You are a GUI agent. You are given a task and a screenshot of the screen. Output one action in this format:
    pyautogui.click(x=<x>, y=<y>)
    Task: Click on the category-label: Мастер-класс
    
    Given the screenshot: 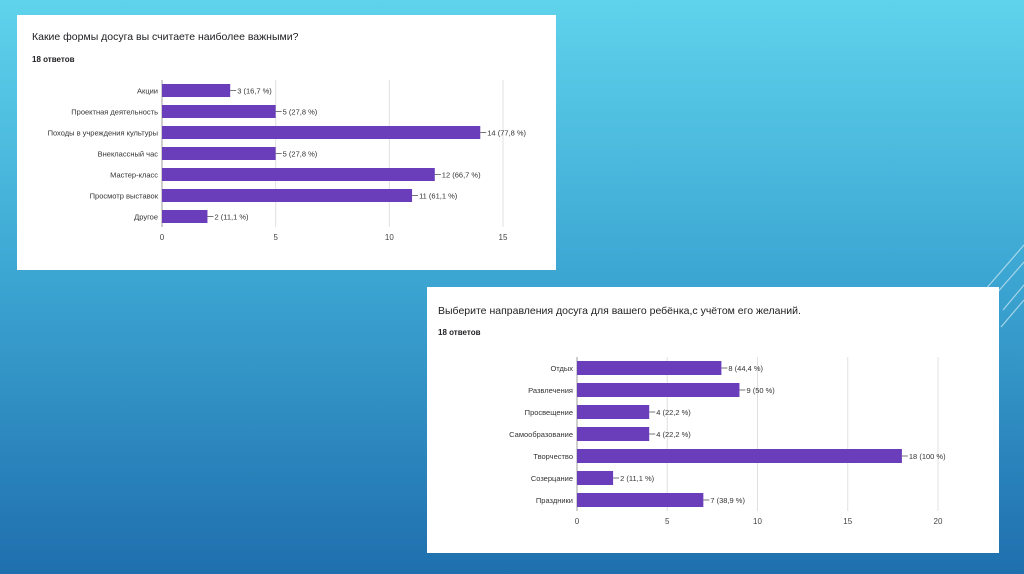 What is the action you would take?
    pyautogui.click(x=134, y=175)
    